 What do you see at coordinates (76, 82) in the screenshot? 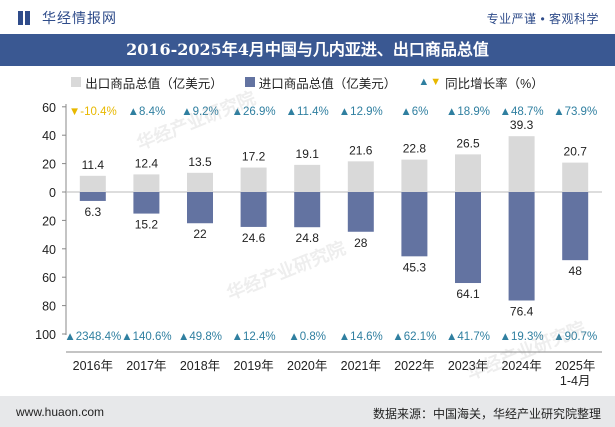
I see `legend-export-swatch` at bounding box center [76, 82].